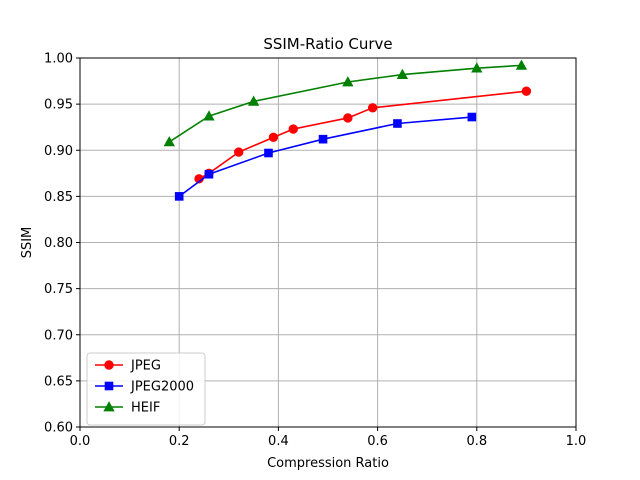 Image resolution: width=640 pixels, height=480 pixels. What do you see at coordinates (278, 441) in the screenshot?
I see `x-tick-label: 0.4` at bounding box center [278, 441].